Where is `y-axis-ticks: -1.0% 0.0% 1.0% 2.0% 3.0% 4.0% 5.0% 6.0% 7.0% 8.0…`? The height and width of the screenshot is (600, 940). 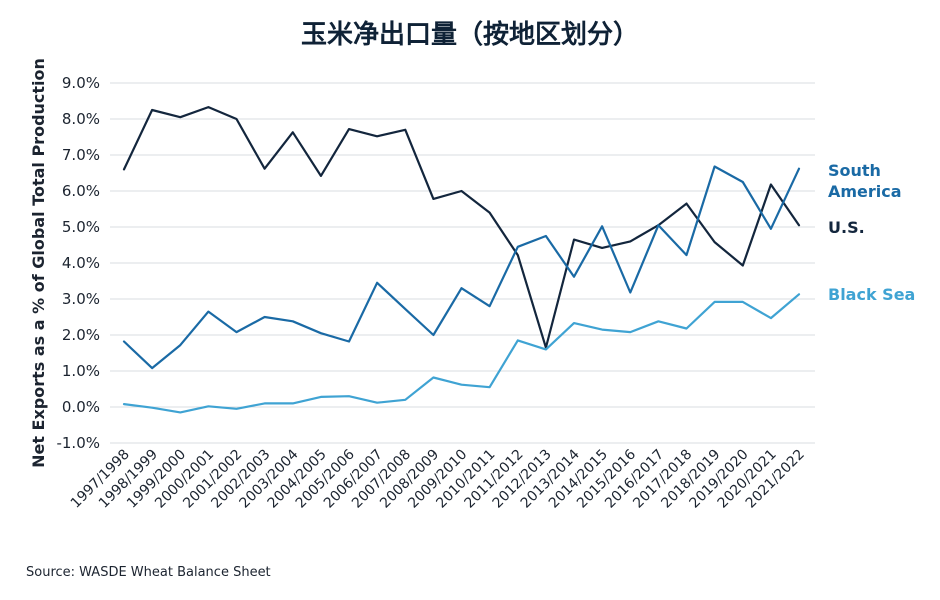
y-axis-ticks: -1.0% 0.0% 1.0% 2.0% 3.0% 4.0% 5.0% 6.0% 7.0% 8.0… is located at coordinates (78, 263).